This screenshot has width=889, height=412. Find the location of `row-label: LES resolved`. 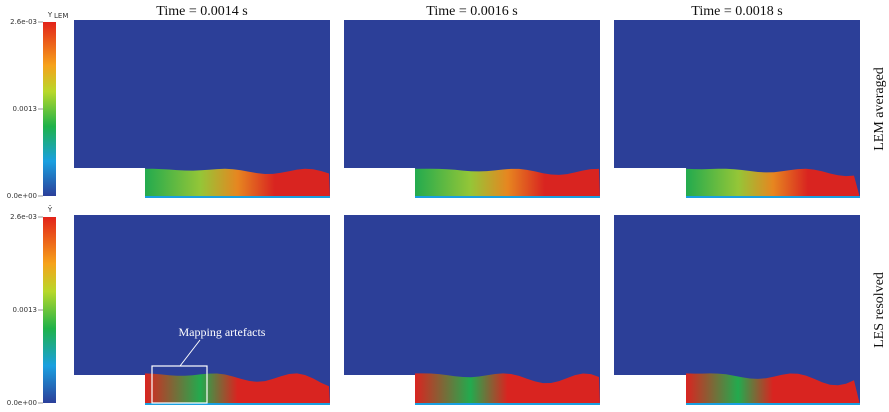

row-label: LES resolved is located at coordinates (879, 310).